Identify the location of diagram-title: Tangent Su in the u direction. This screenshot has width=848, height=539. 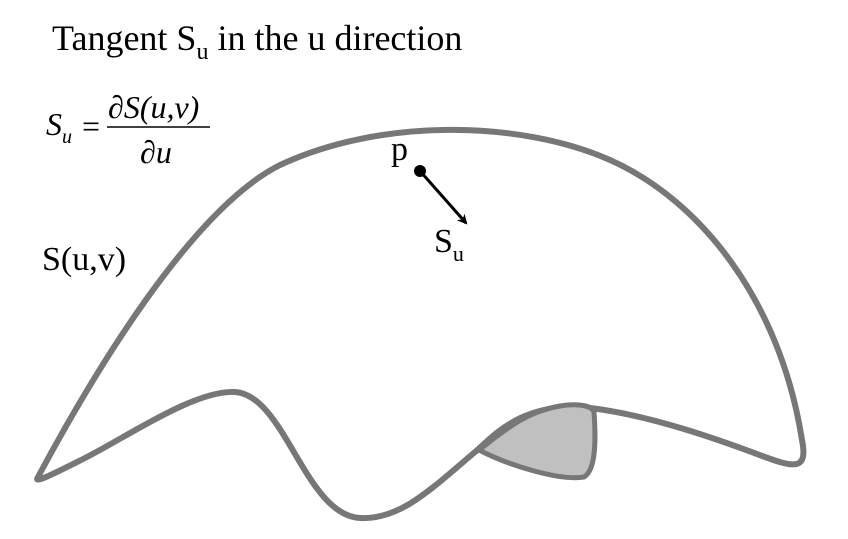
(257, 41).